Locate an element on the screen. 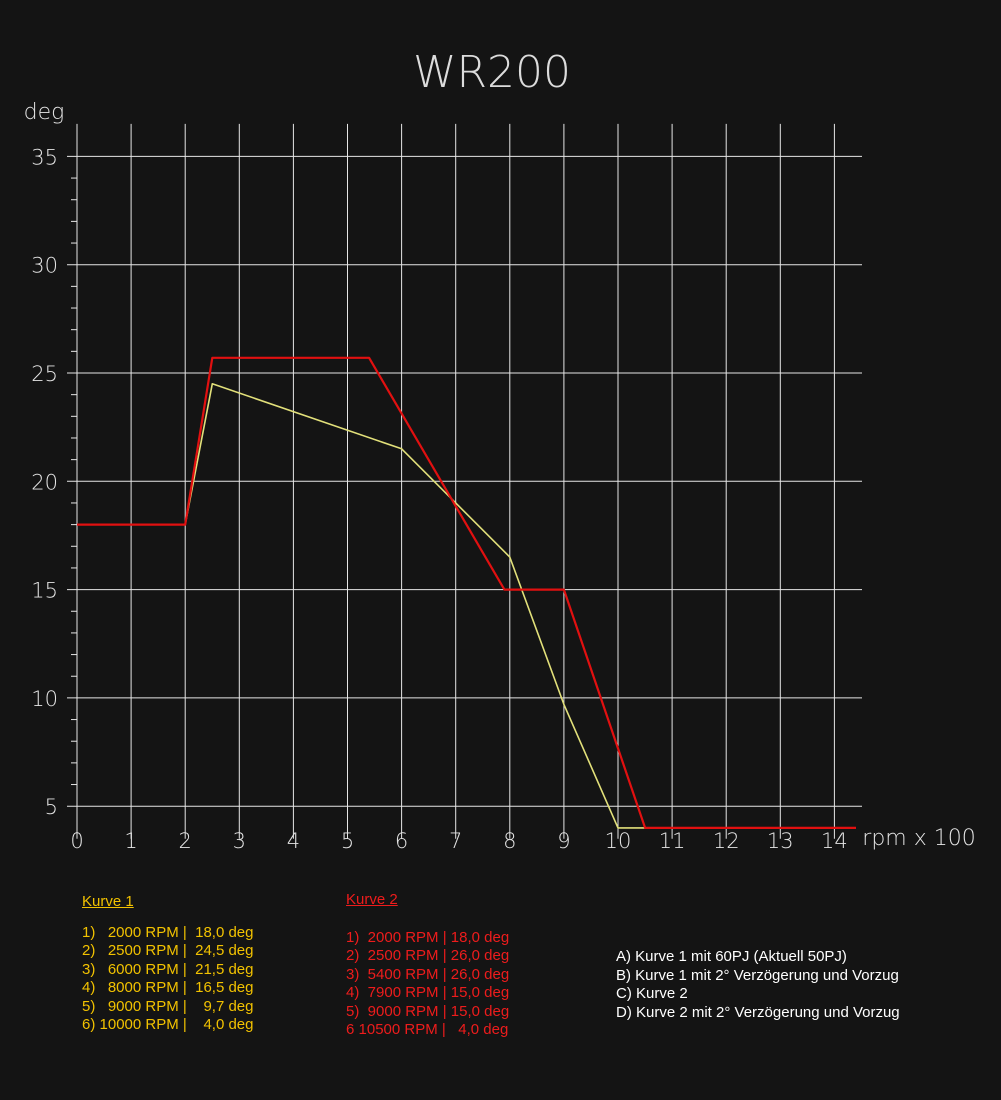 The width and height of the screenshot is (1001, 1100). kurve1-row: 1) 2000 RPM | 18,0 deg is located at coordinates (168, 932).